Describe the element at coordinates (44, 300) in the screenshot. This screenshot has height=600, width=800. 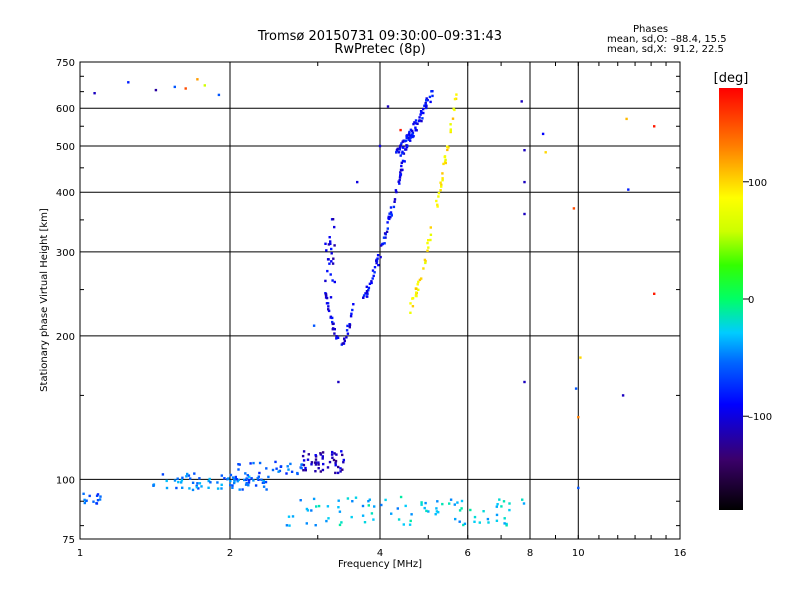
I see `y-axis-label: Stationary phase Virtual Height [km]` at that location.